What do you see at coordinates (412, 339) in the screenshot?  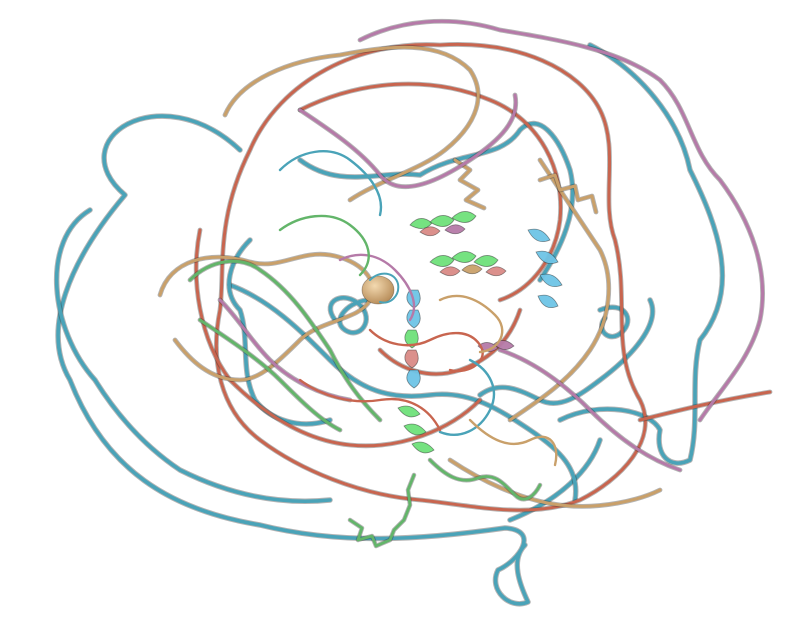 I see `light-blue-helix-vertical` at bounding box center [412, 339].